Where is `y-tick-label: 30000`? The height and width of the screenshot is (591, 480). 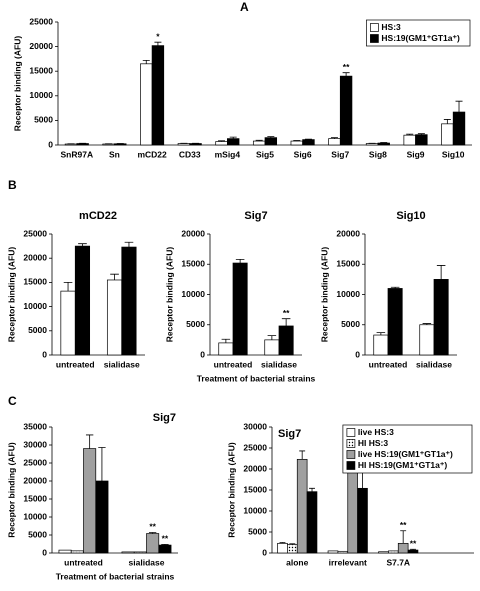 y-tick-label: 30000 is located at coordinates (255, 426).